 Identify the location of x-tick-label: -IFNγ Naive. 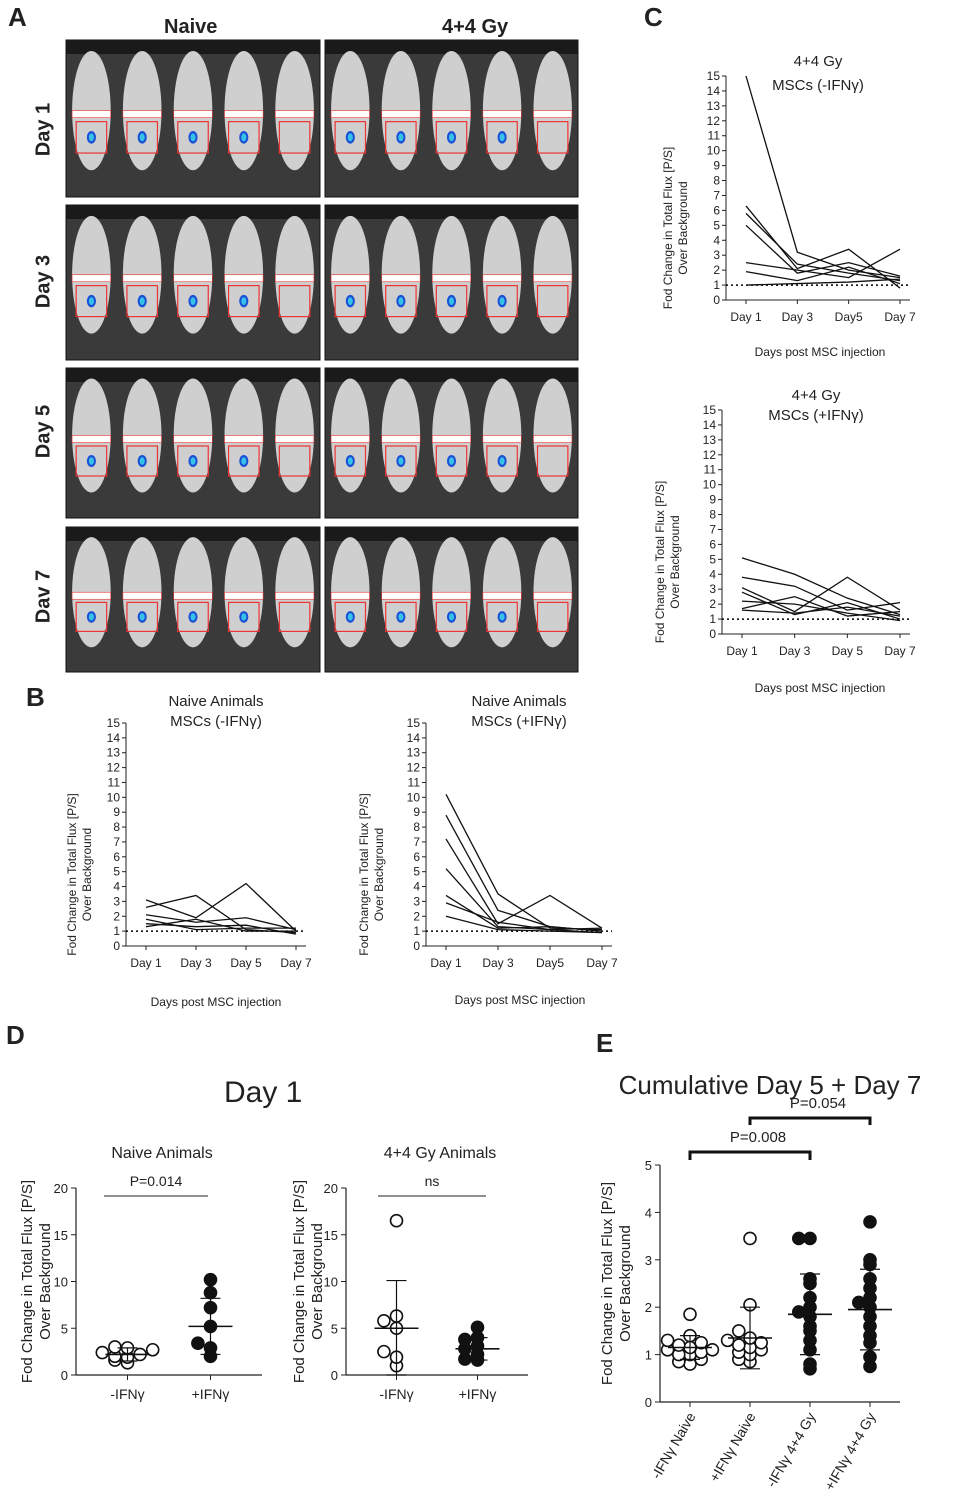
(673, 1445).